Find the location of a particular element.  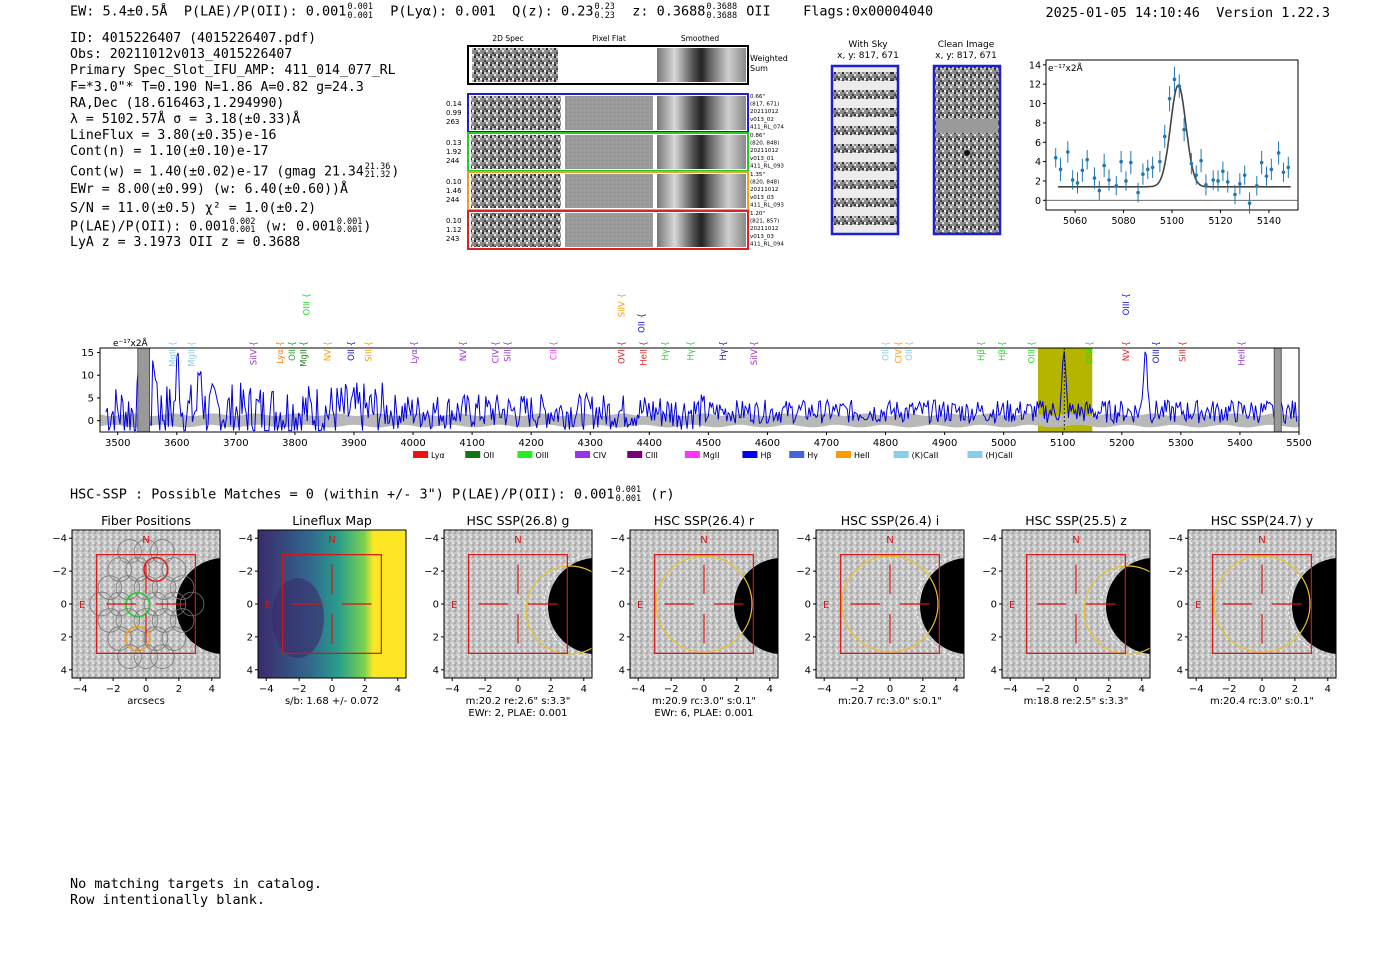

cutout-smoothed is located at coordinates (701, 152).